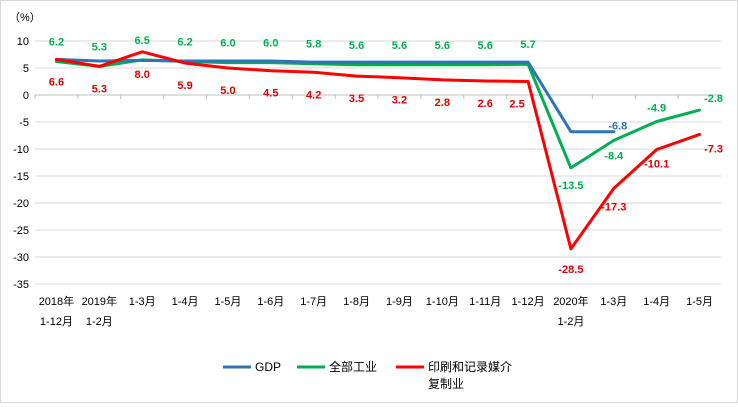  Describe the element at coordinates (21, 177) in the screenshot. I see `y-tick-label: -15` at that location.